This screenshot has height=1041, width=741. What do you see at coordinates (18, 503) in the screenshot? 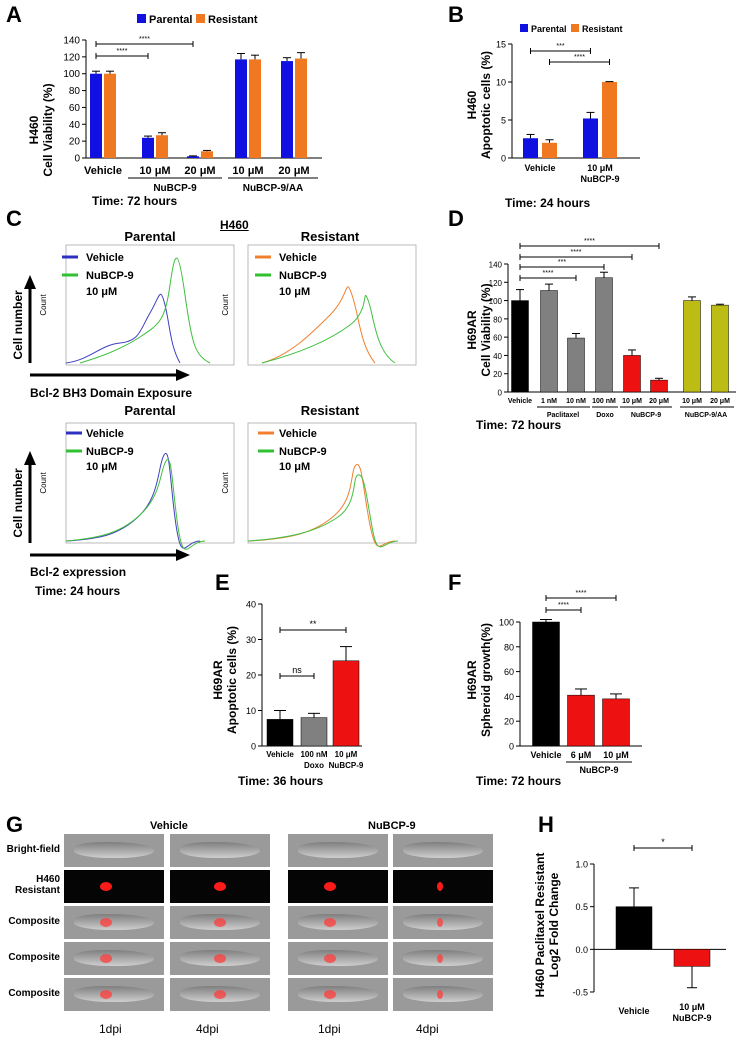
I see `yaxis-label-bottom: Cell number` at bounding box center [18, 503].